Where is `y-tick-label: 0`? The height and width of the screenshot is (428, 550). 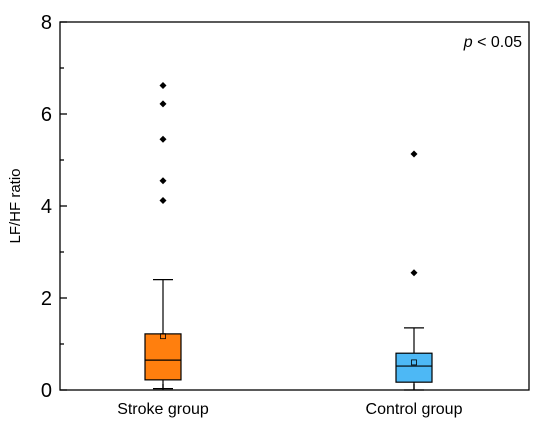
y-tick-label: 0 is located at coordinates (46, 391).